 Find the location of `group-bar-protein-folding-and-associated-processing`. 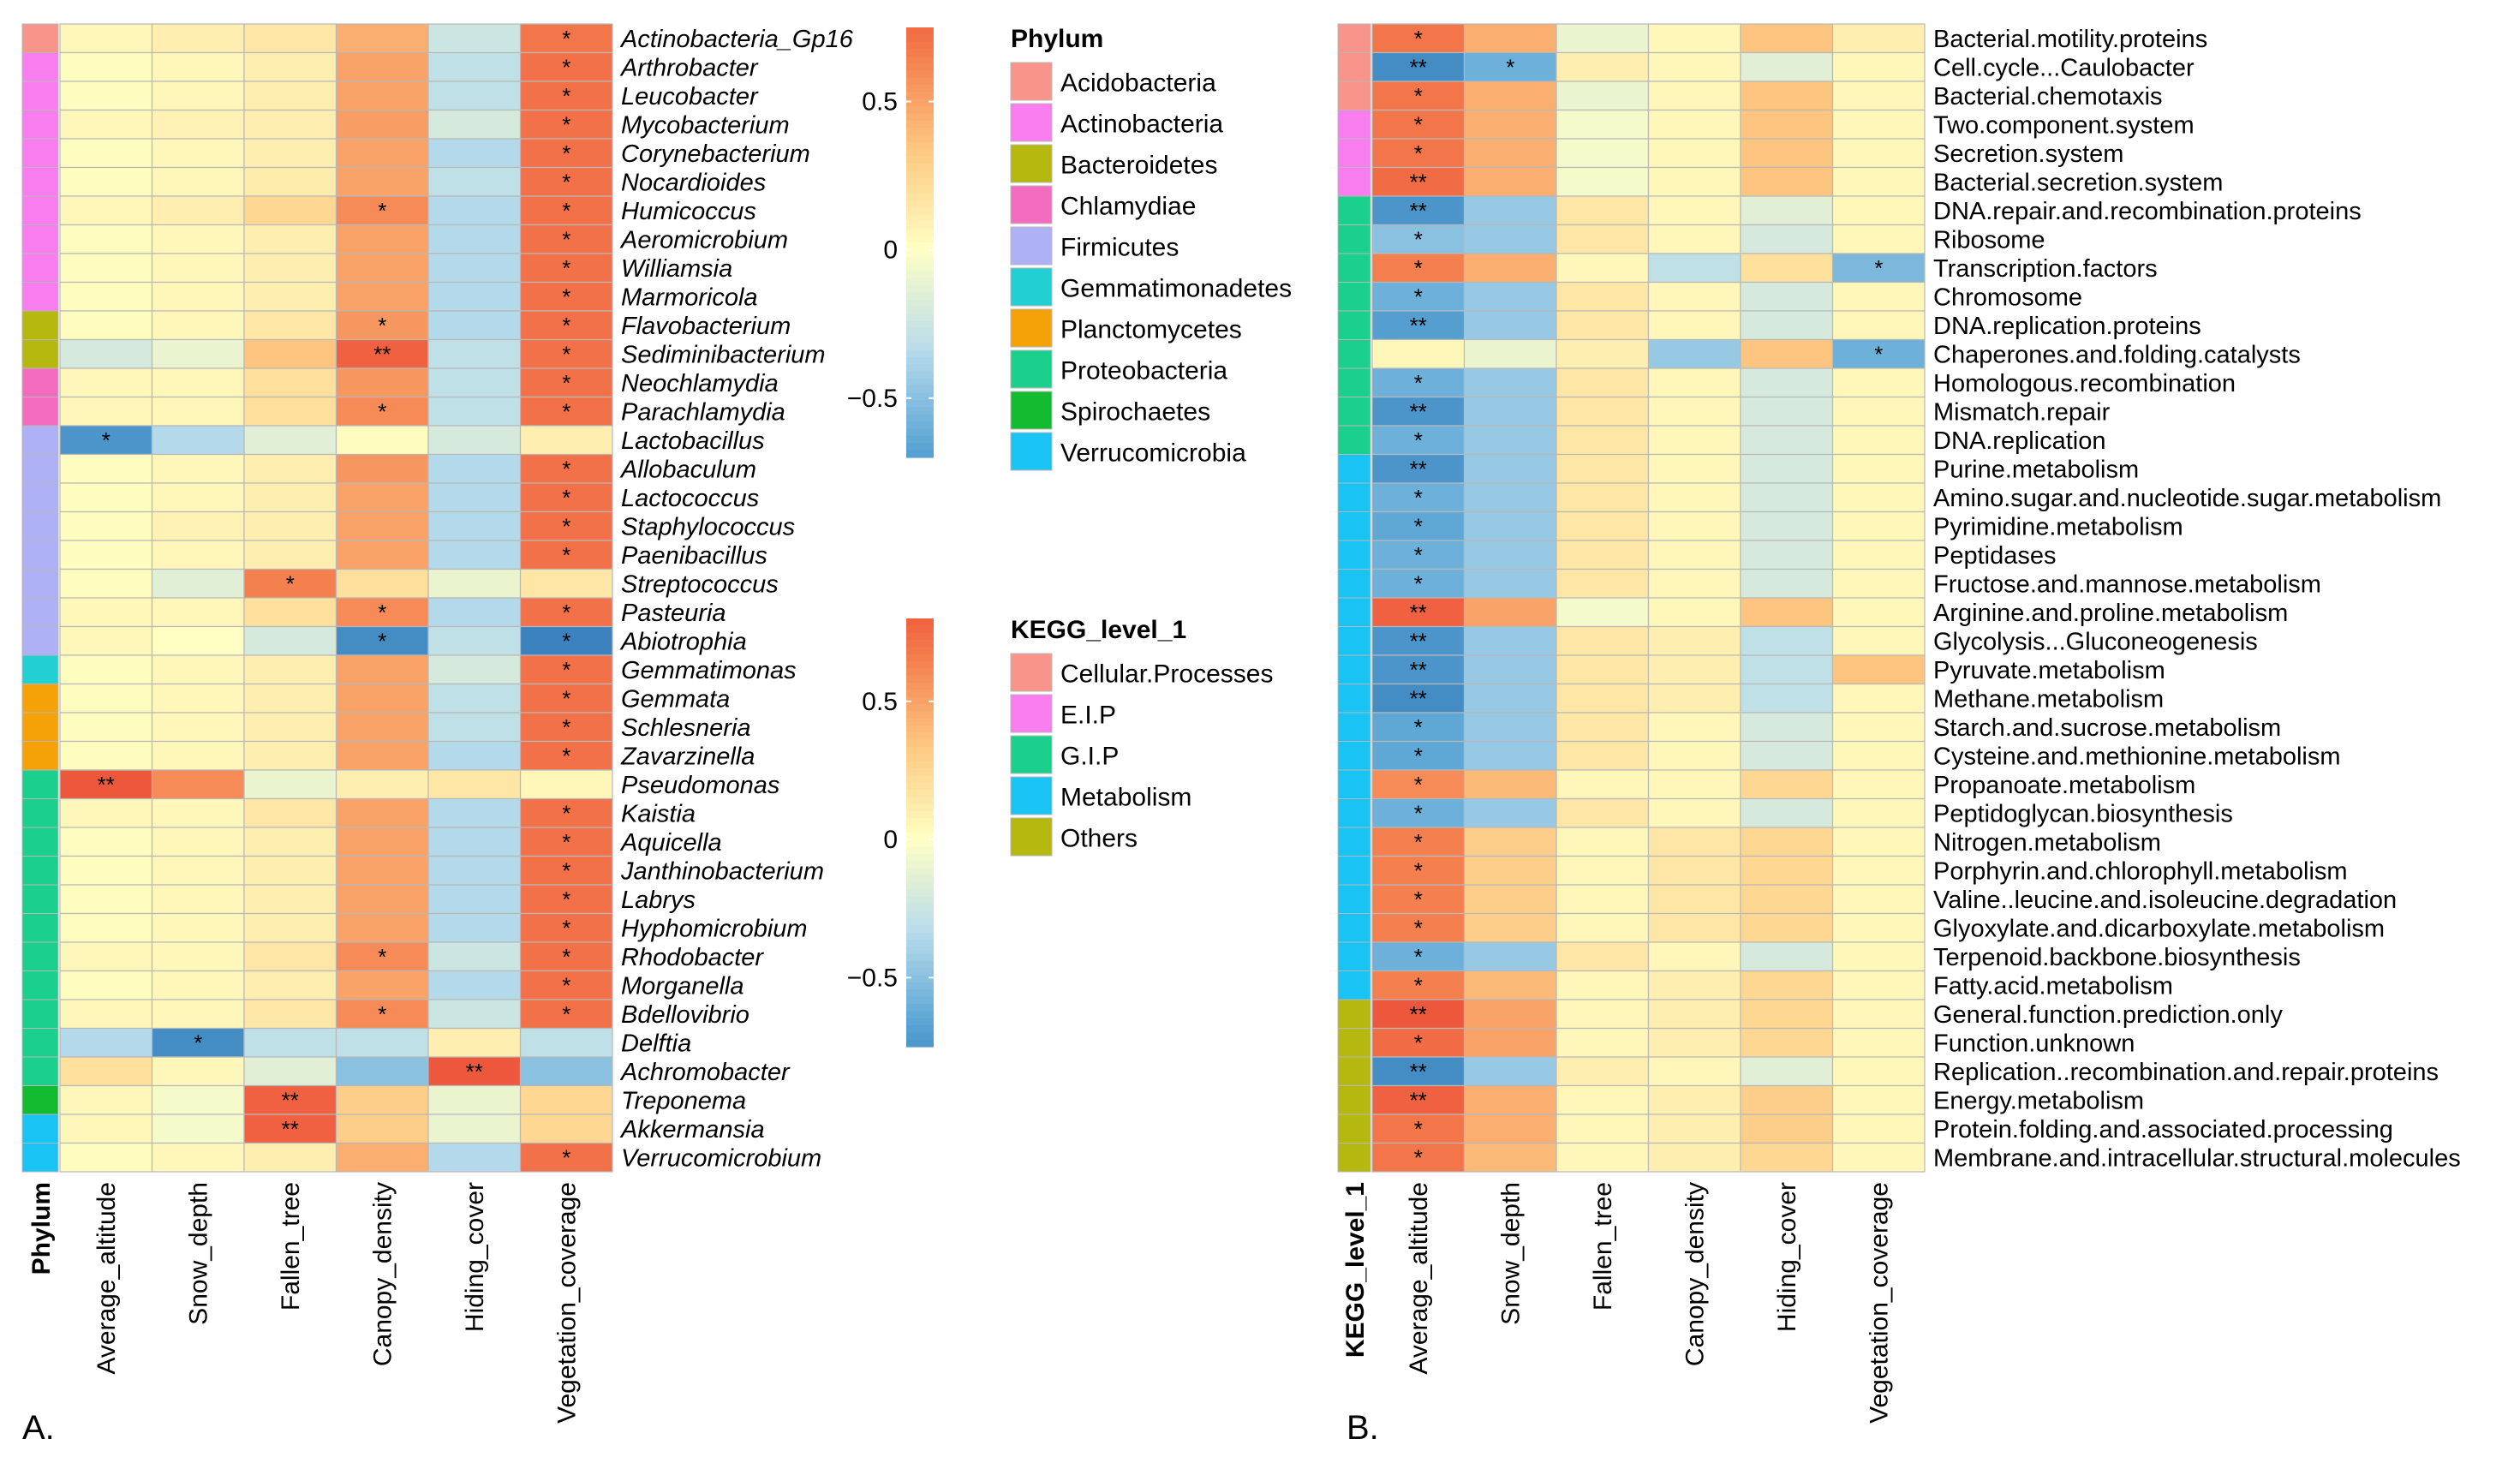

group-bar-protein-folding-and-associated-processing is located at coordinates (1354, 1129).